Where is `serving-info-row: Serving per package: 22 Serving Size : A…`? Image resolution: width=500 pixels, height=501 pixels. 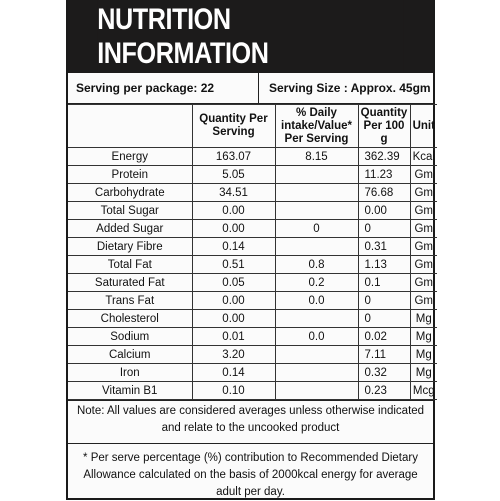 serving-info-row: Serving per package: 22 Serving Size : A… is located at coordinates (250, 88).